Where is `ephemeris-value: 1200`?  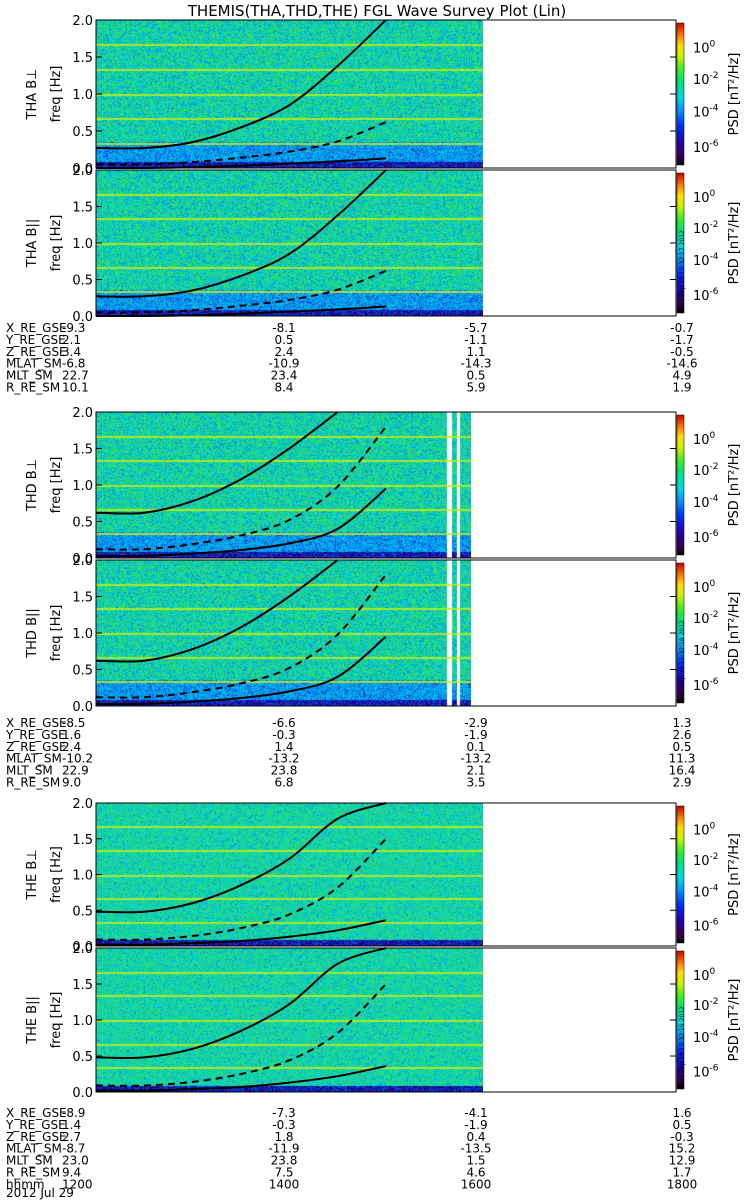
ephemeris-value: 1200 is located at coordinates (77, 1184).